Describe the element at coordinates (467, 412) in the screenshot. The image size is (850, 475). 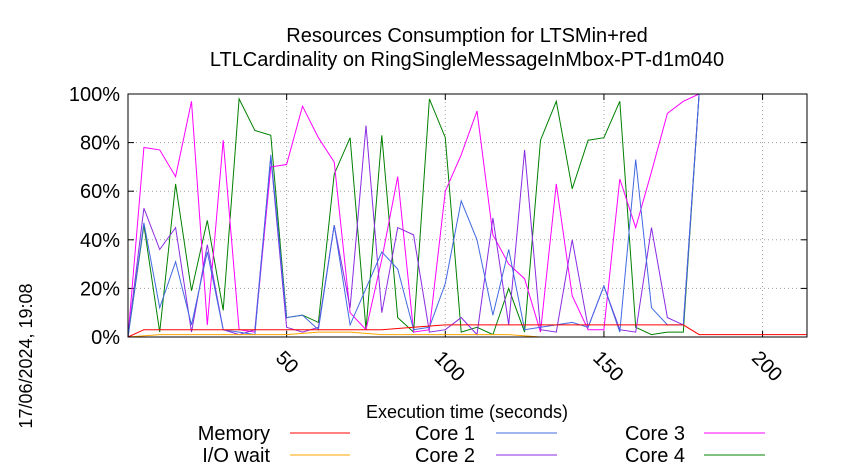
I see `x-axis-label: Execution time (seconds)` at that location.